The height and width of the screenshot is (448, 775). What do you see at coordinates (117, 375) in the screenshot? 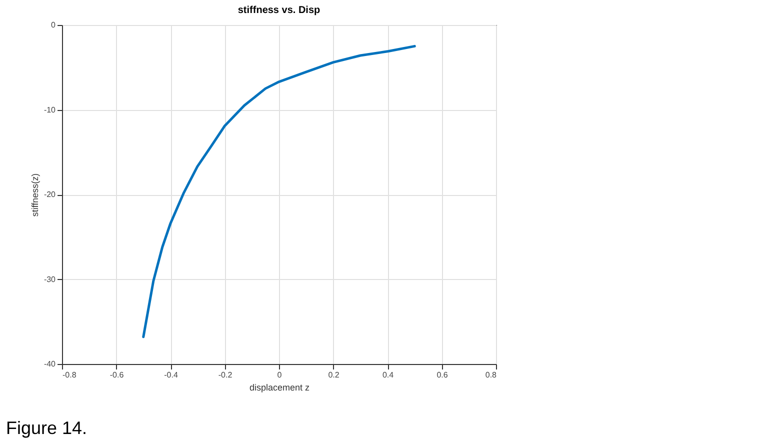
I see `x-tick-label: -0.6` at bounding box center [117, 375].